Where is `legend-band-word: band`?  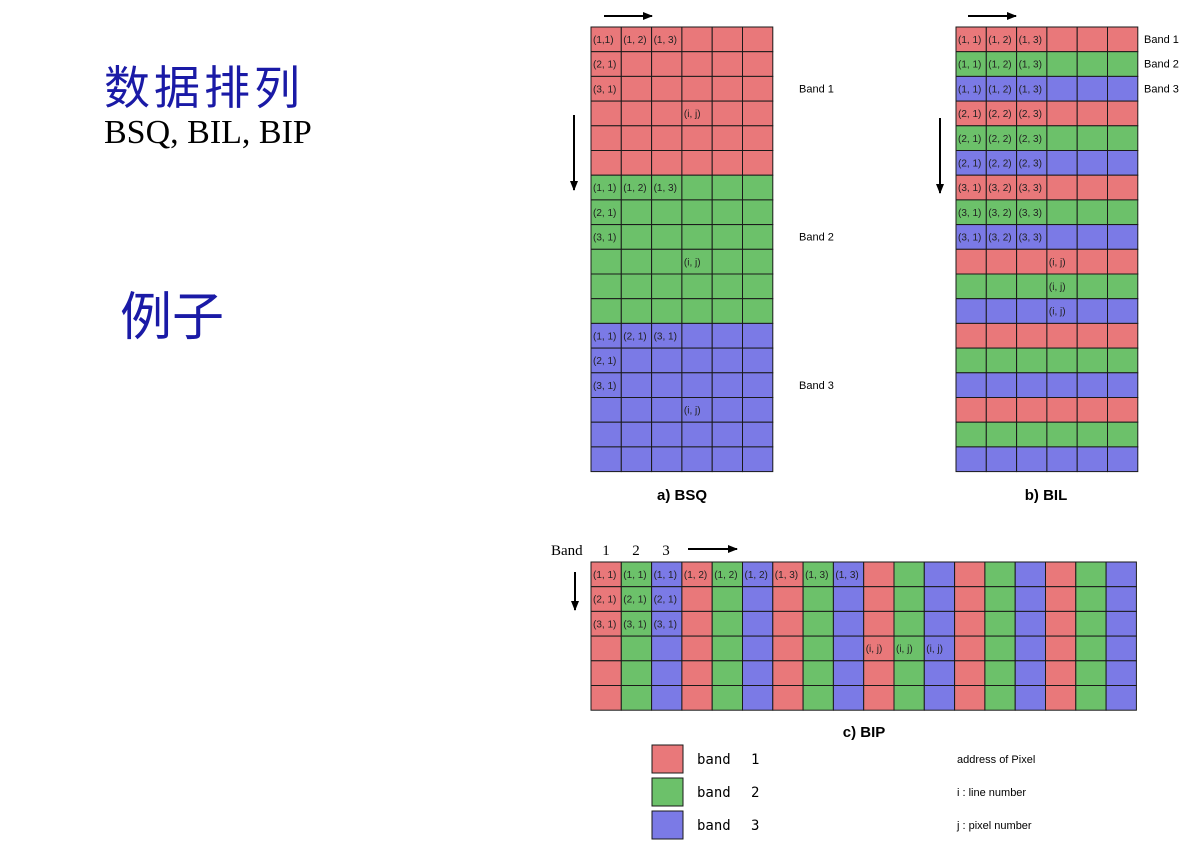 legend-band-word: band is located at coordinates (714, 760).